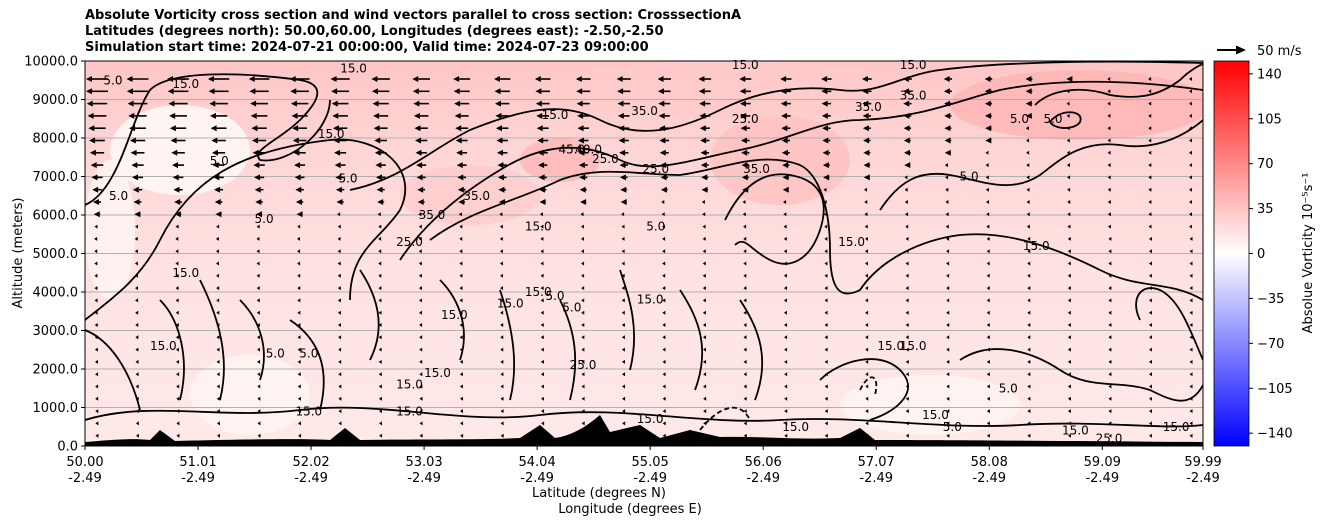  What do you see at coordinates (774, 219) in the screenshot?
I see `contour-line` at bounding box center [774, 219].